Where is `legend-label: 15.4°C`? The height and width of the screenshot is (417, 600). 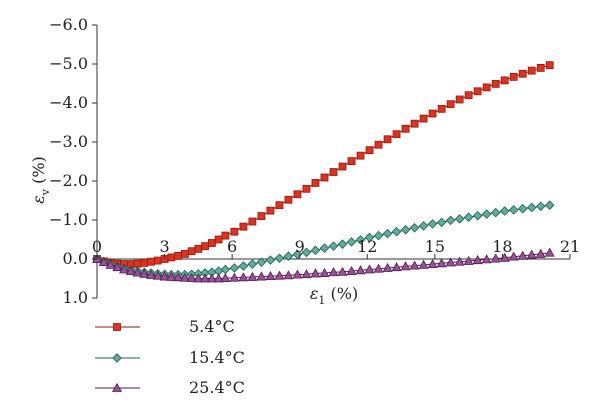
legend-label: 15.4°C is located at coordinates (217, 357).